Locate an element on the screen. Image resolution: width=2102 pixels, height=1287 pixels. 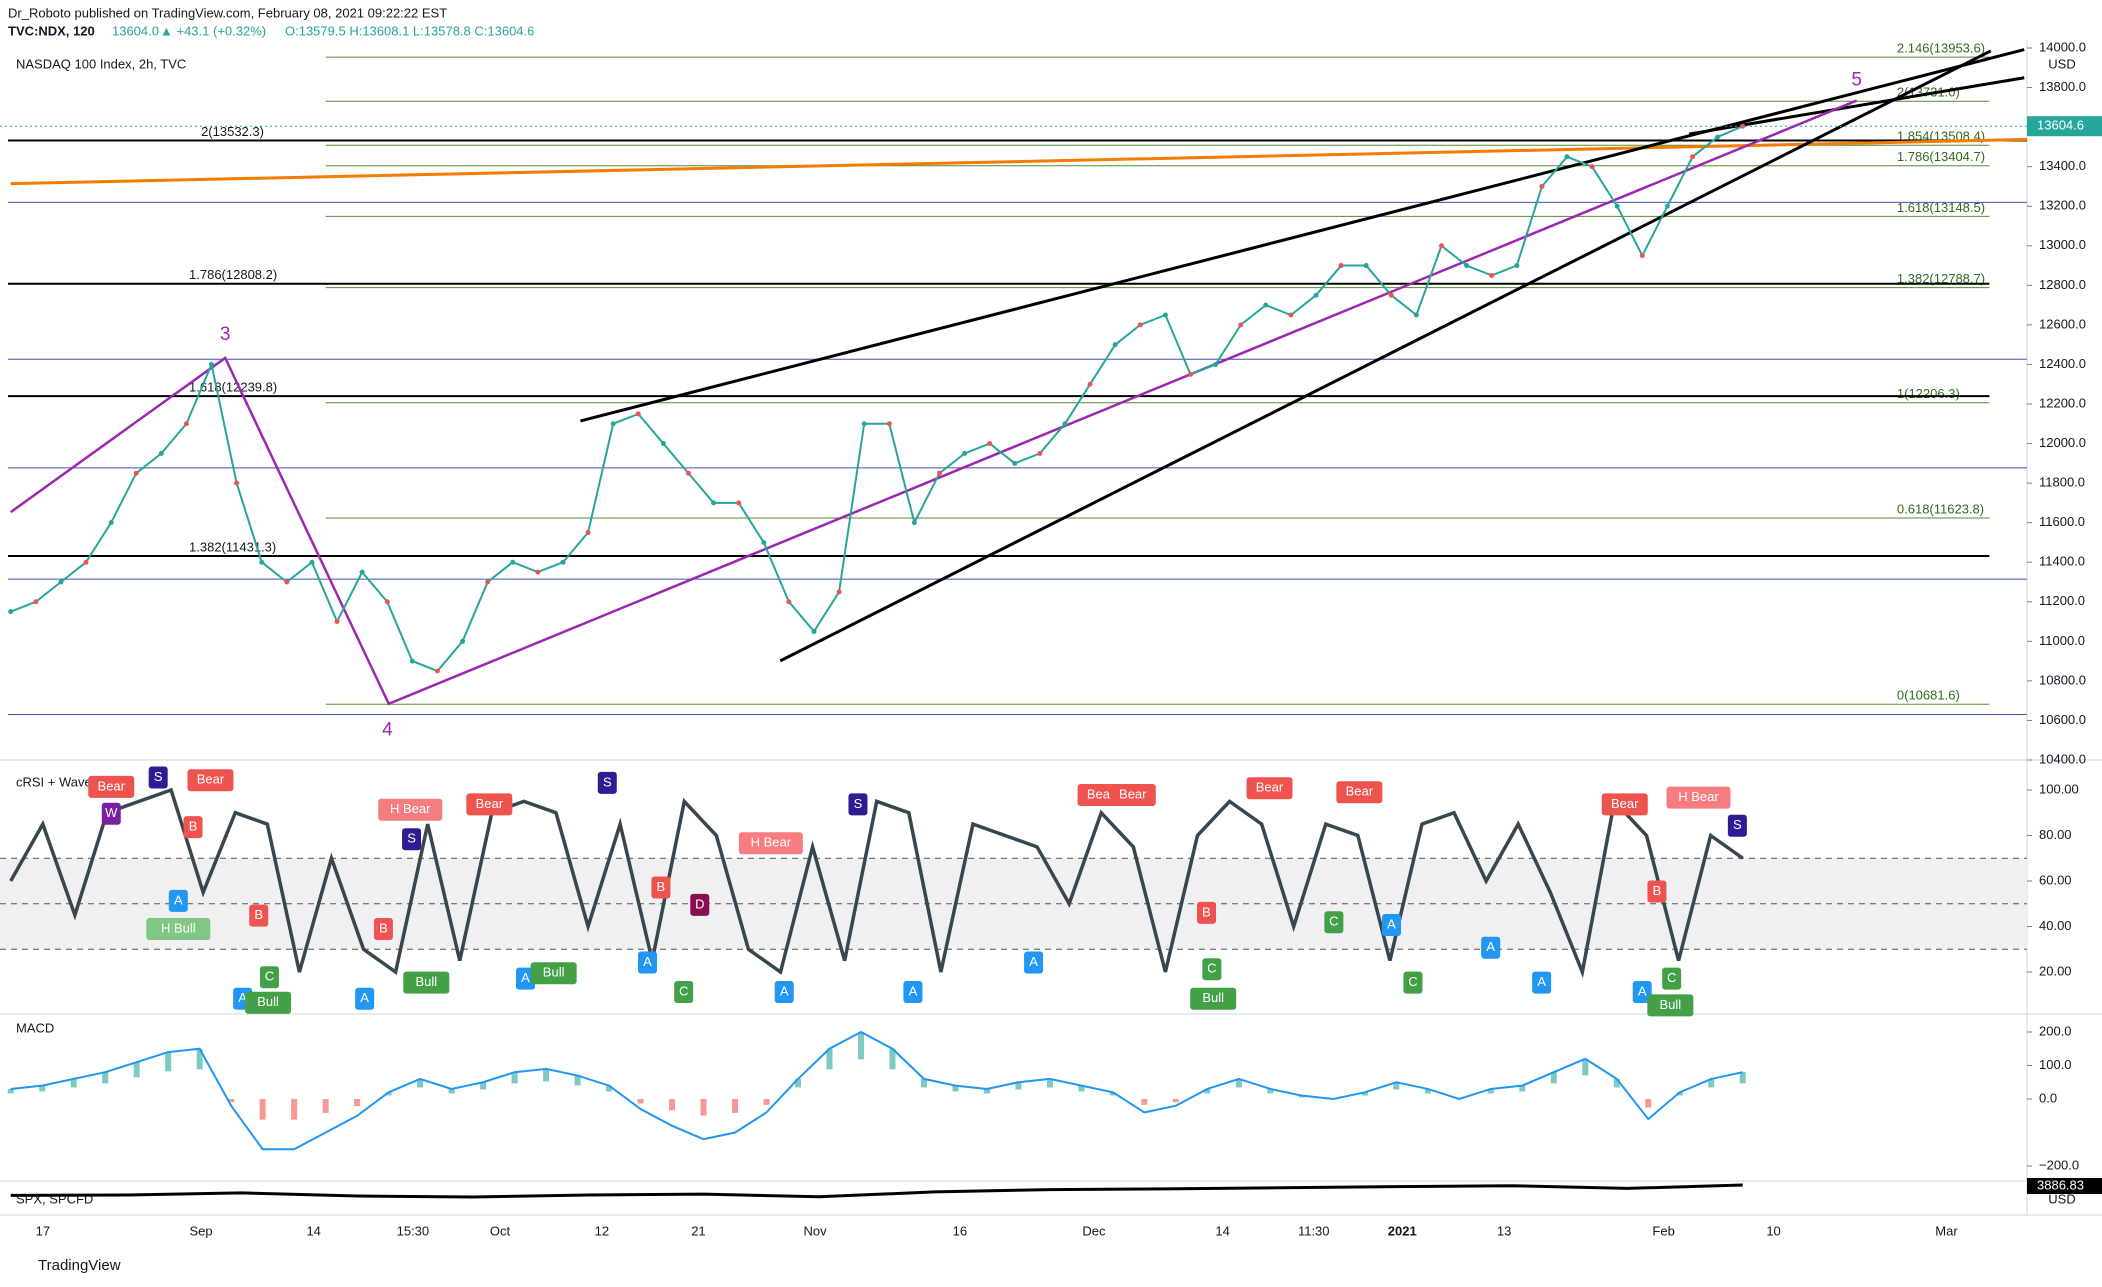
y-tick-label: 11200.0 is located at coordinates (2062, 600).